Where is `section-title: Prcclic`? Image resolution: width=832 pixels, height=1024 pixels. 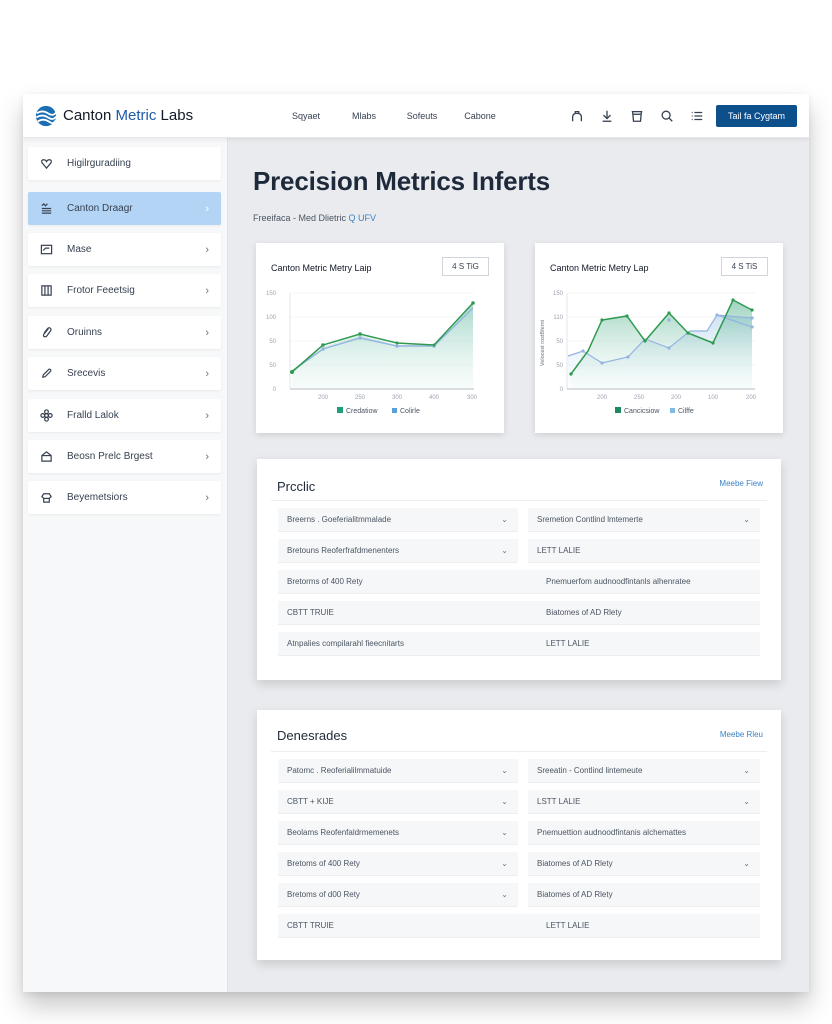 section-title: Prcclic is located at coordinates (296, 486).